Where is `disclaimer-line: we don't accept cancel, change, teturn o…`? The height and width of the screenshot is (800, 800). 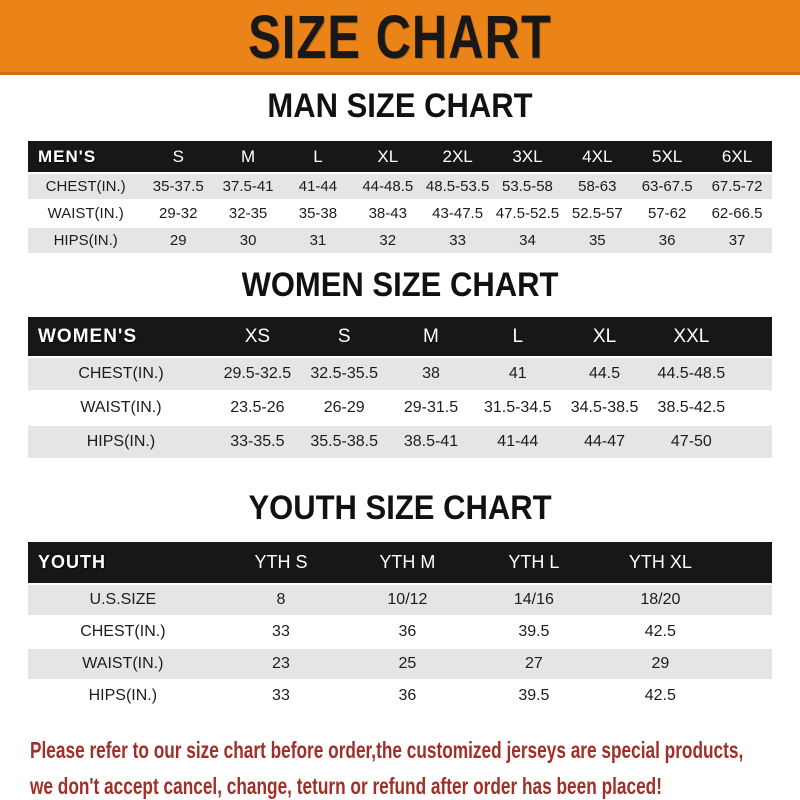
disclaimer-line: we don't accept cancel, change, teturn o… is located at coordinates (415, 785).